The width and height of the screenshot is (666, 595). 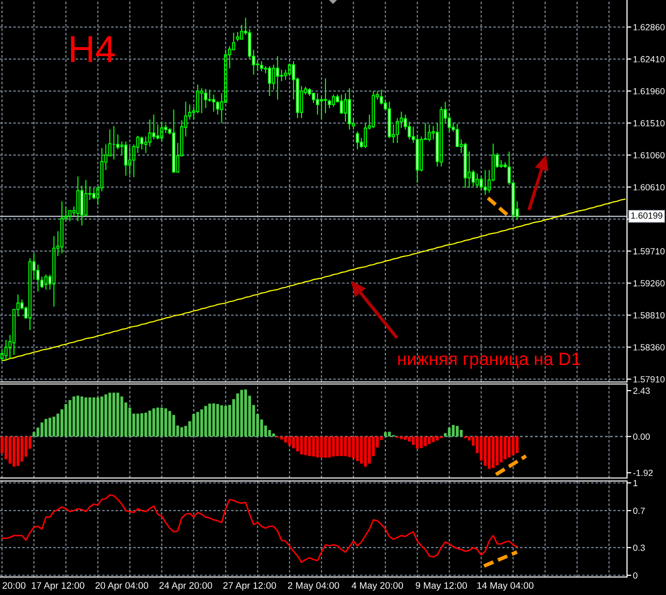 I want to click on y-tick-label: 1.58810, so click(x=649, y=315).